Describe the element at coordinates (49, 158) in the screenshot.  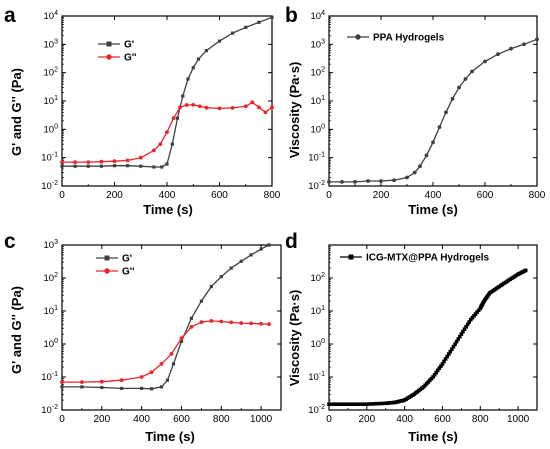
I see `y-tick-label: 10⁻¹` at that location.